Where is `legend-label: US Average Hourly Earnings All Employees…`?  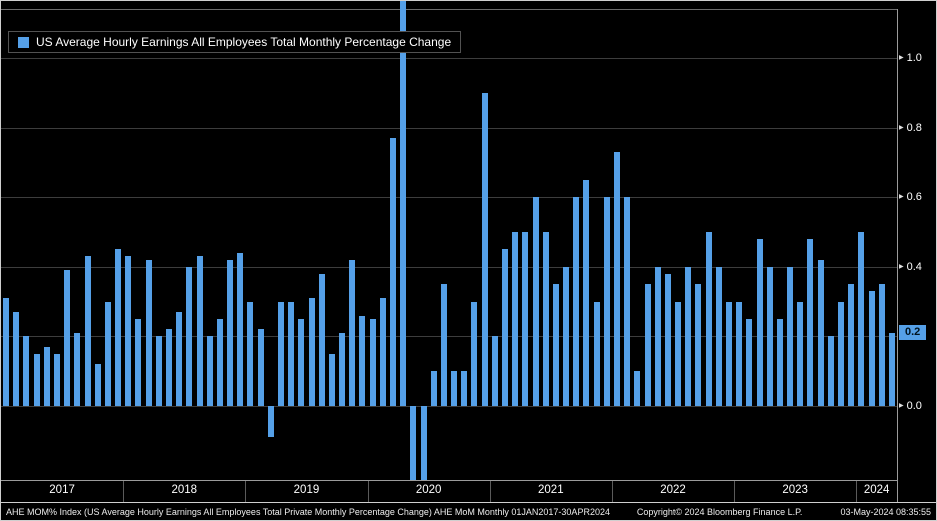 legend-label: US Average Hourly Earnings All Employees… is located at coordinates (244, 42).